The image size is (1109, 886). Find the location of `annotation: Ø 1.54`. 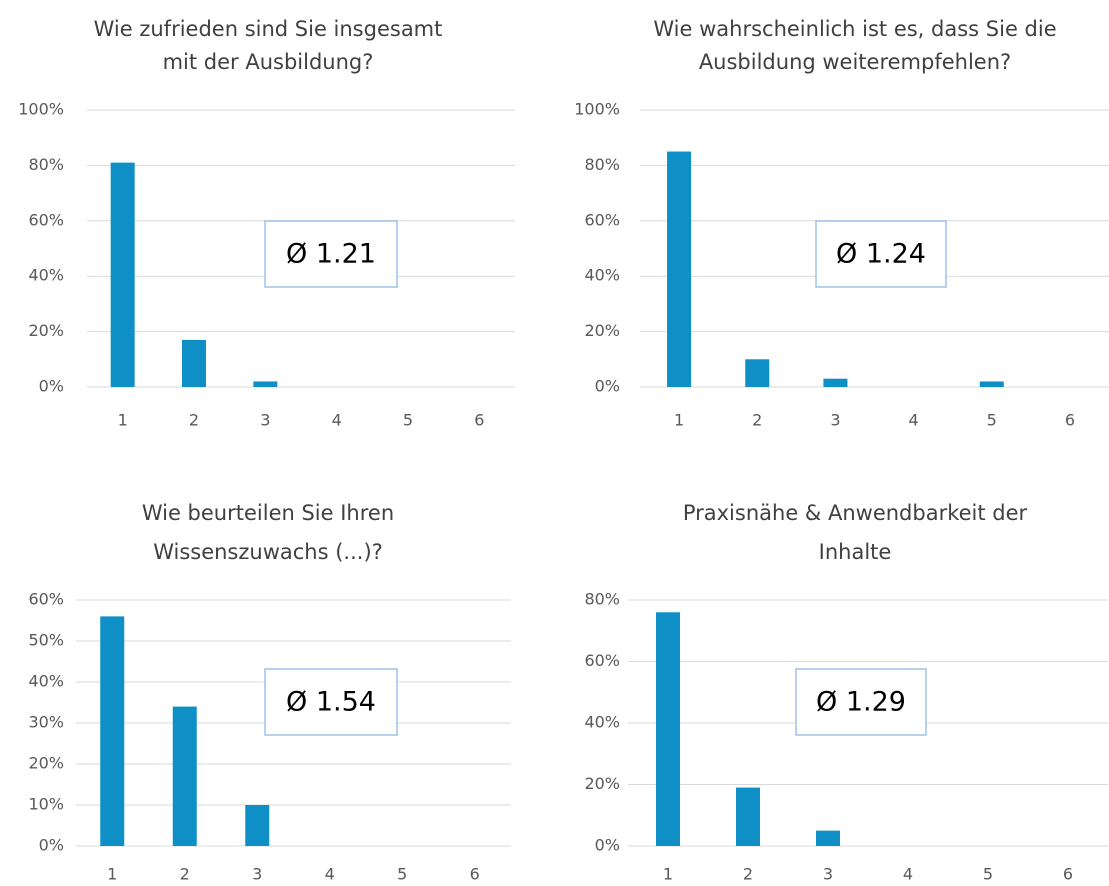

annotation: Ø 1.54 is located at coordinates (331, 702).